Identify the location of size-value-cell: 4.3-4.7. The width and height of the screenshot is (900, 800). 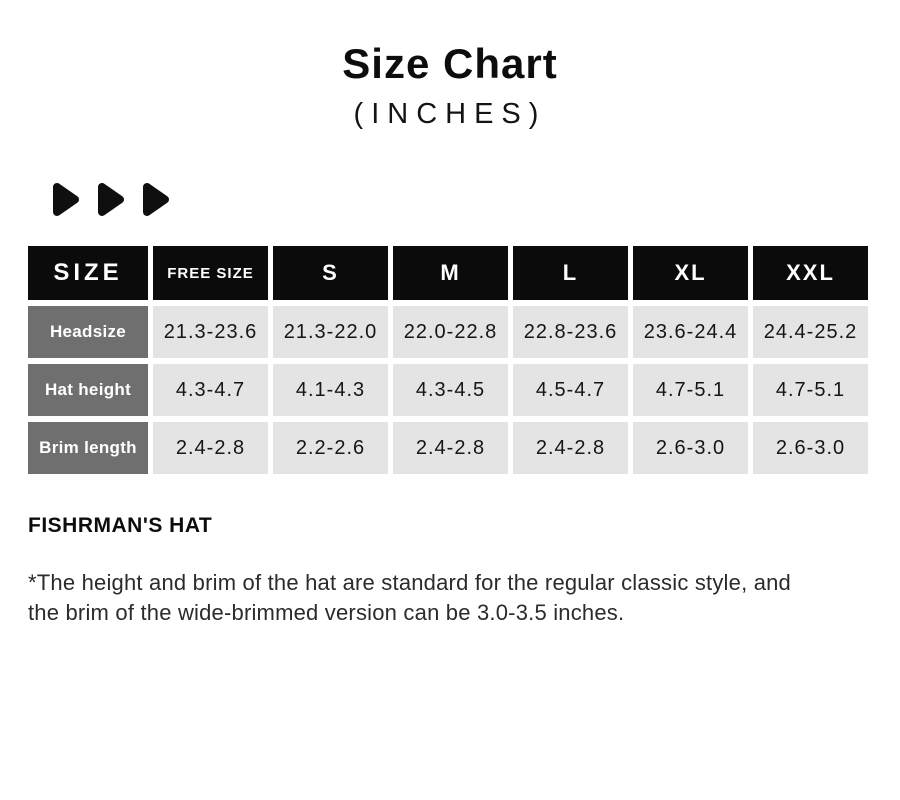
(210, 390).